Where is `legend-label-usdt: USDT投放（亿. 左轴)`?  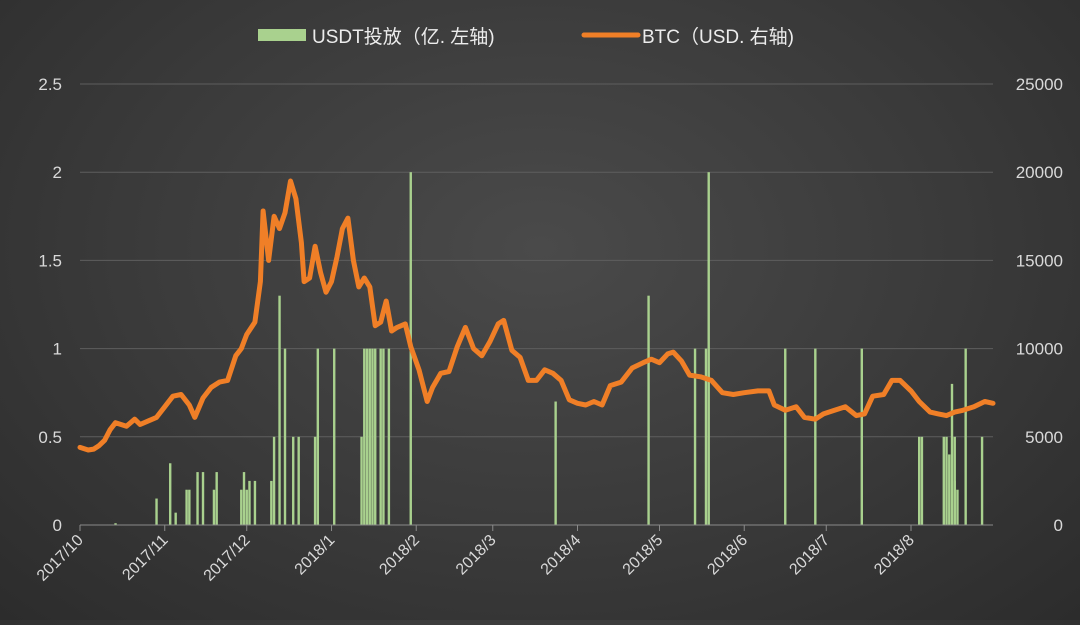 legend-label-usdt: USDT投放（亿. 左轴) is located at coordinates (403, 37).